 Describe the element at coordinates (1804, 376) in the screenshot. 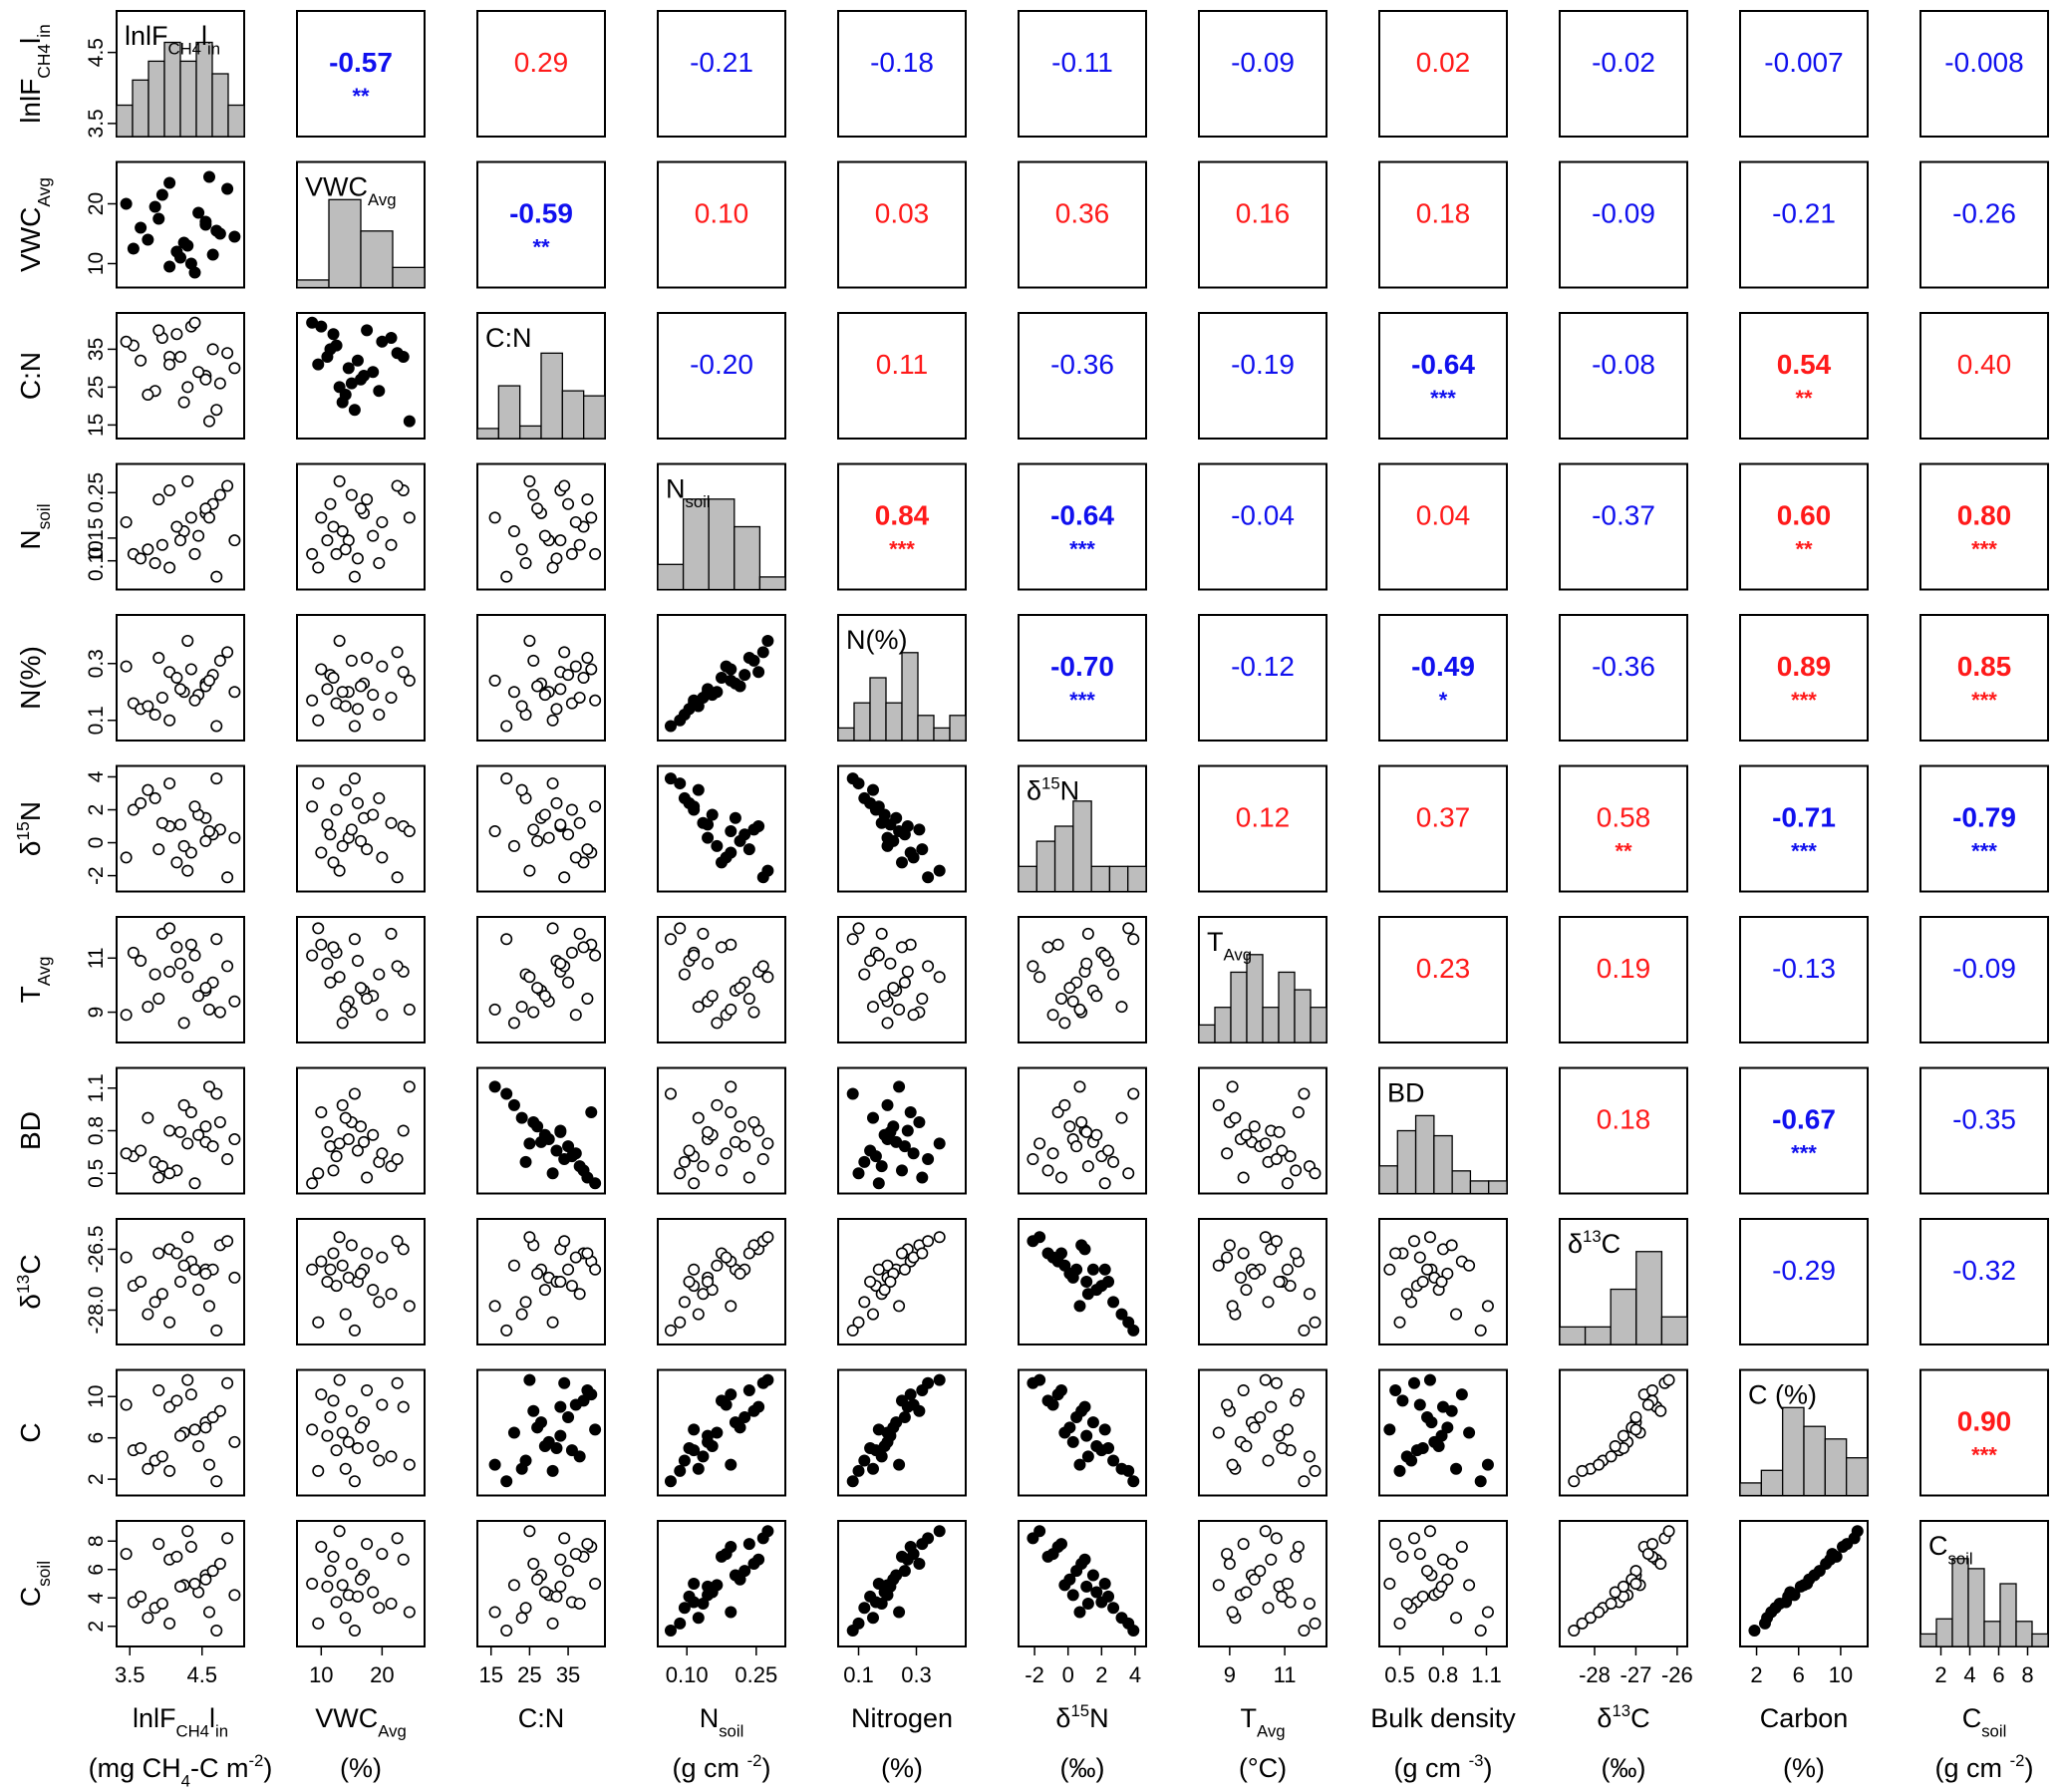

I see `panel-CN-C: 0.54 **` at that location.